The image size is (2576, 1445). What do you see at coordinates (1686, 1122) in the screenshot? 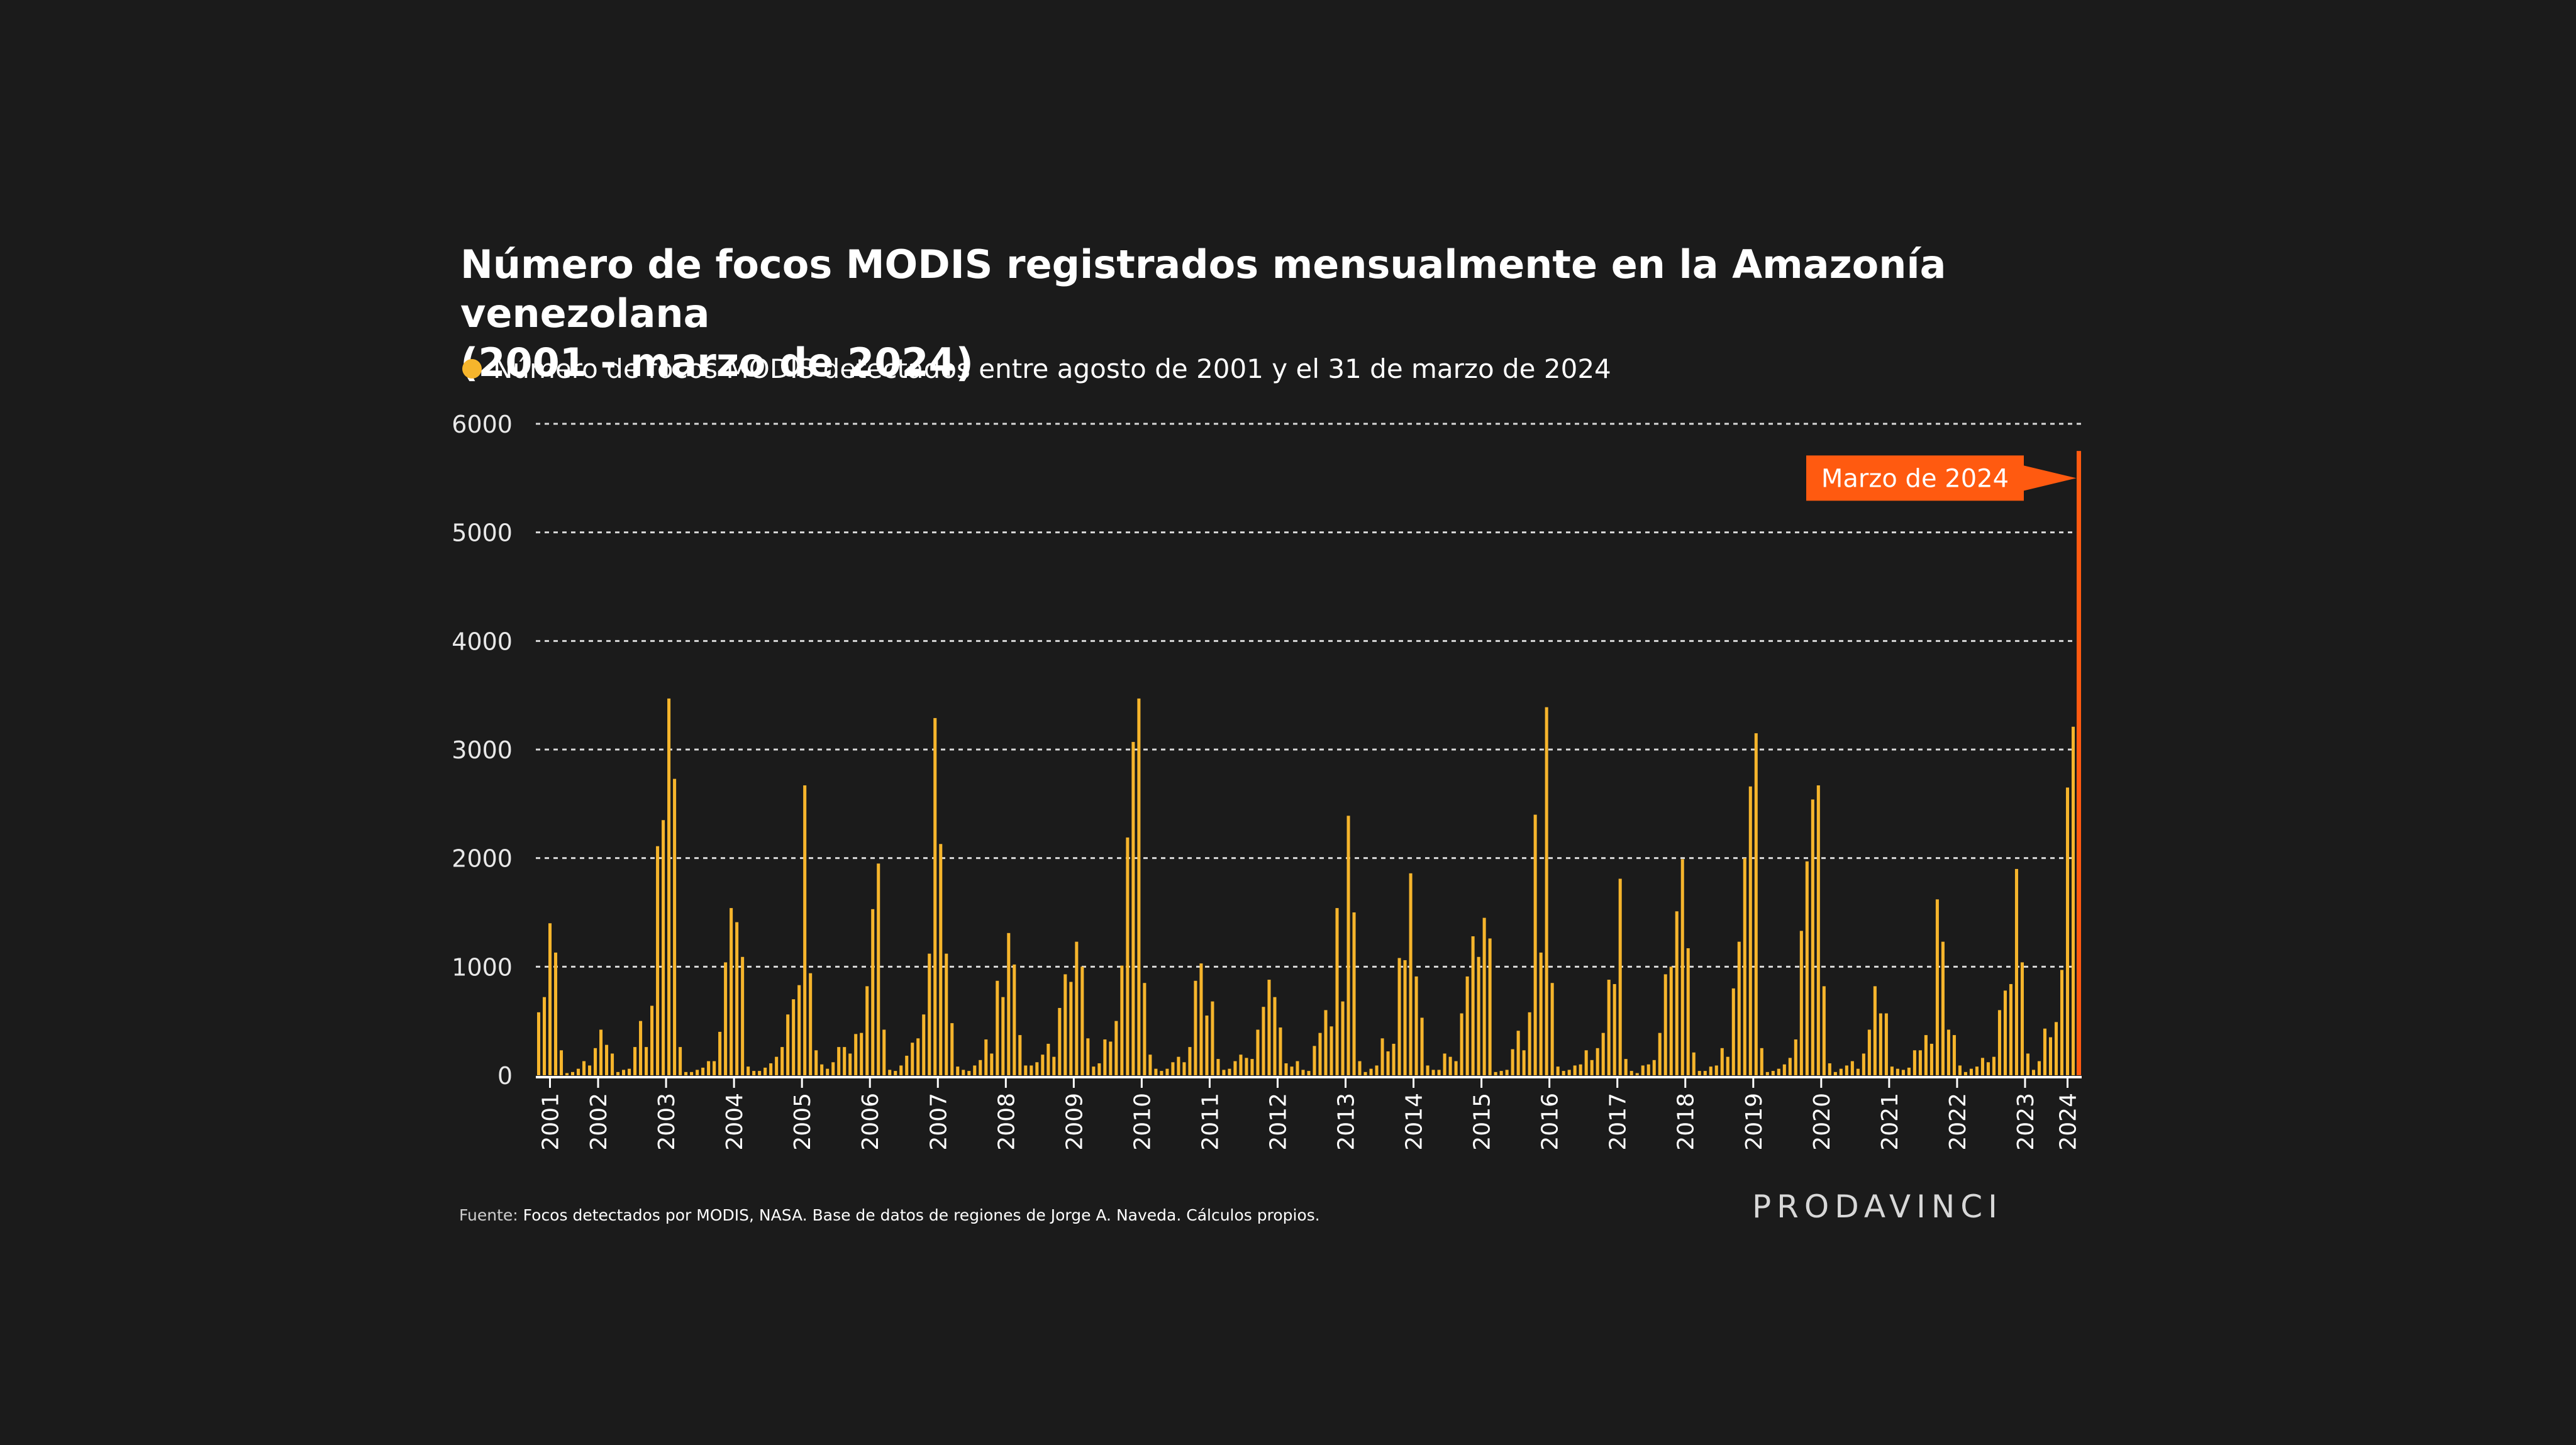
I see `x-tick-label-2018: 2018` at bounding box center [1686, 1122].